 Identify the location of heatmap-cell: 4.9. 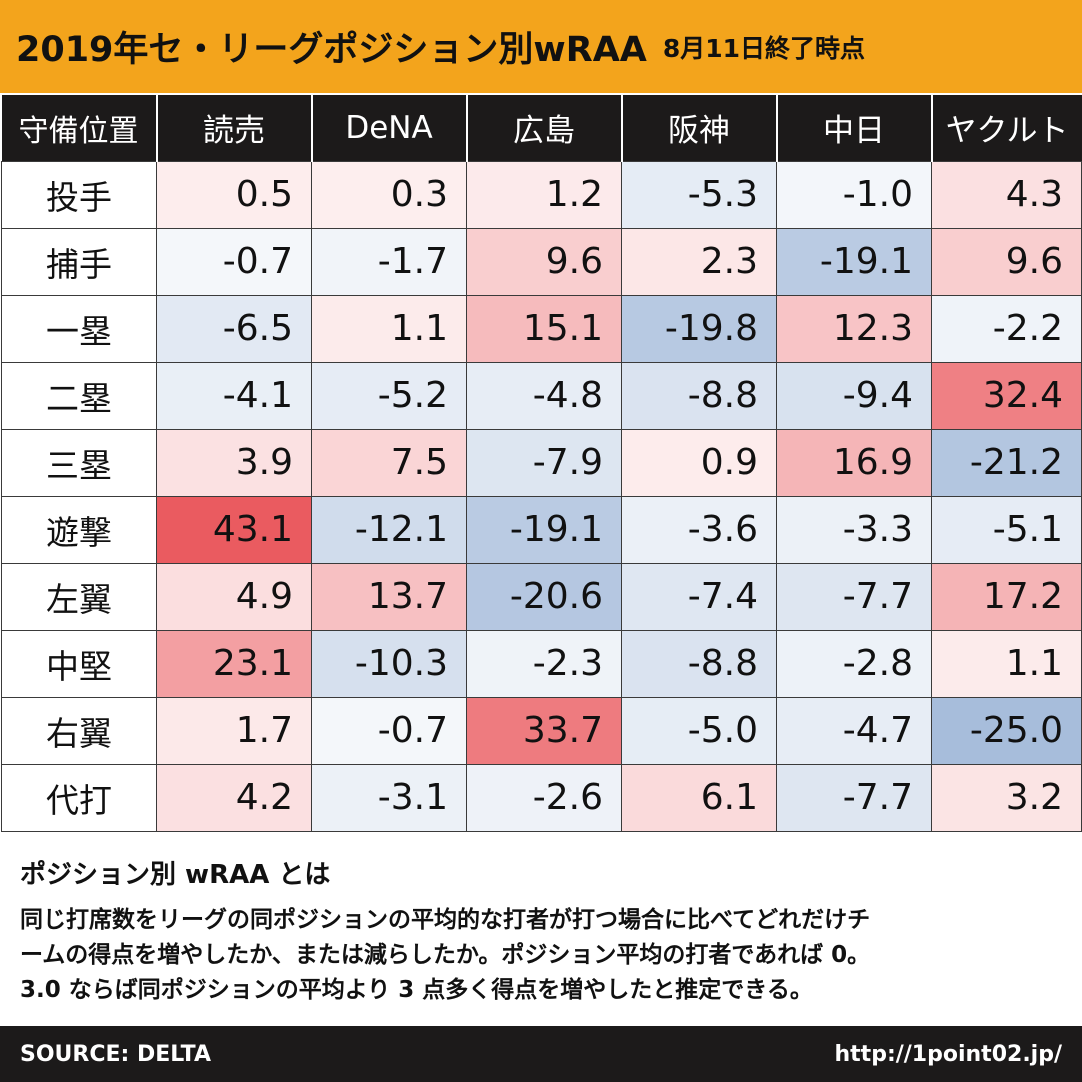
(234, 596).